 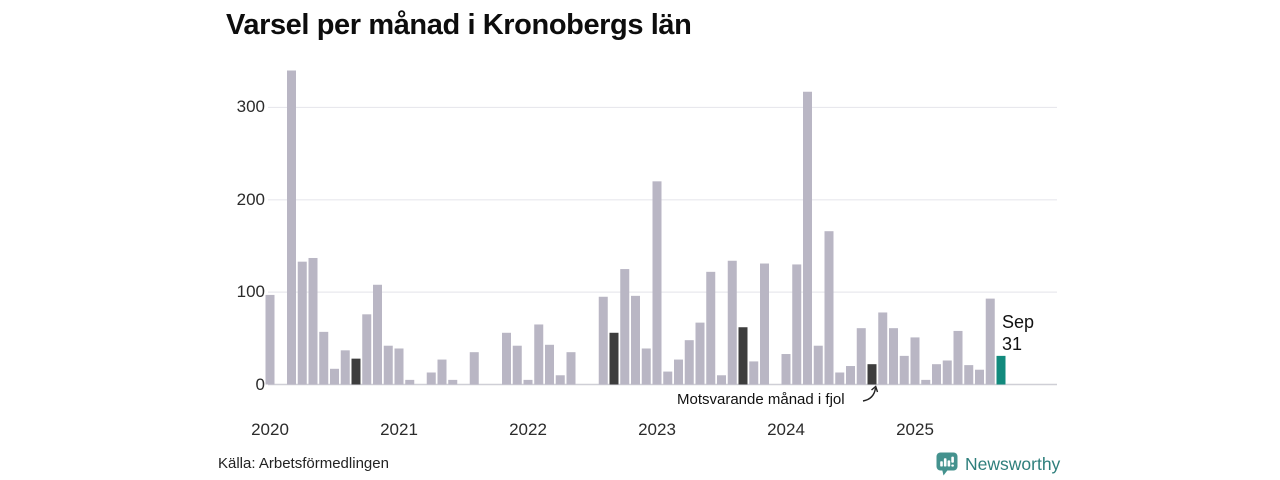 What do you see at coordinates (657, 429) in the screenshot?
I see `x-tick-label: 2023` at bounding box center [657, 429].